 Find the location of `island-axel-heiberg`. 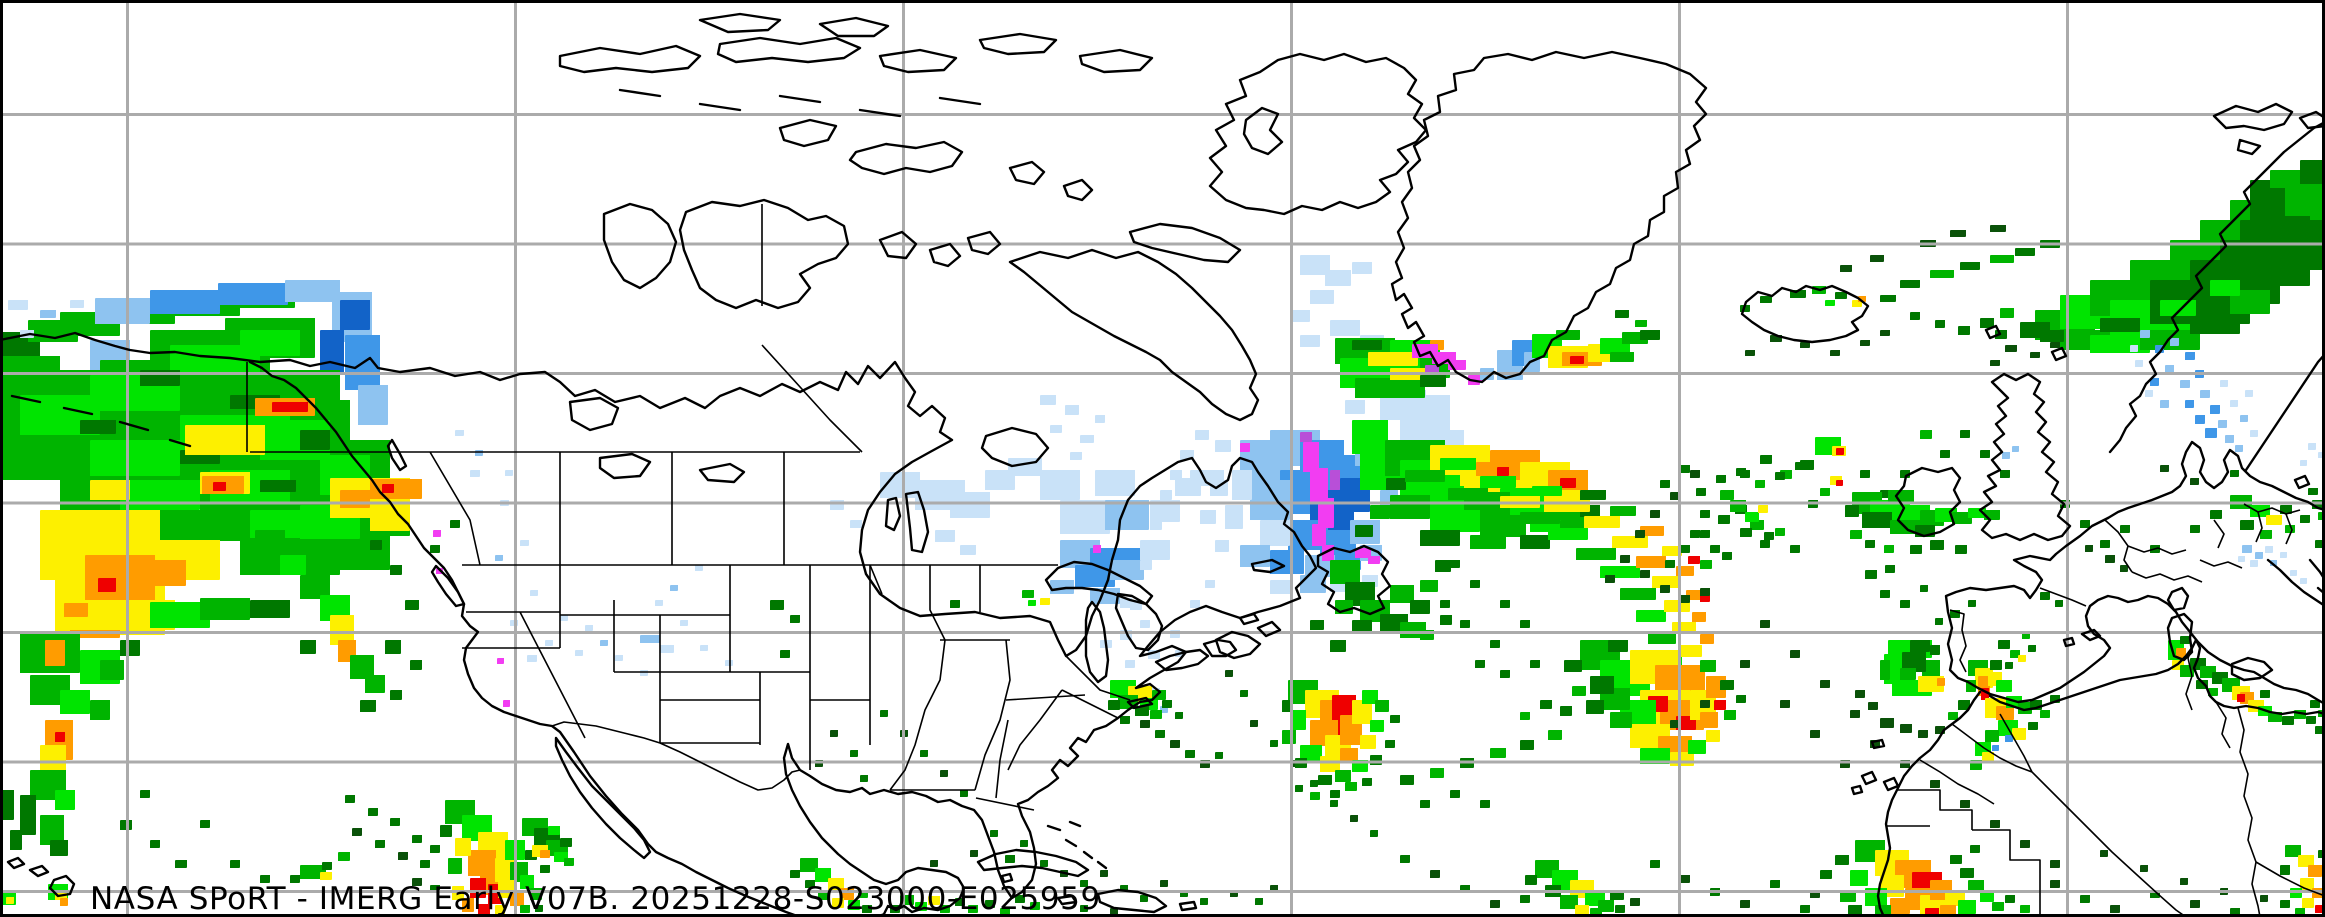

island-axel-heiberg is located at coordinates (1263, 131).